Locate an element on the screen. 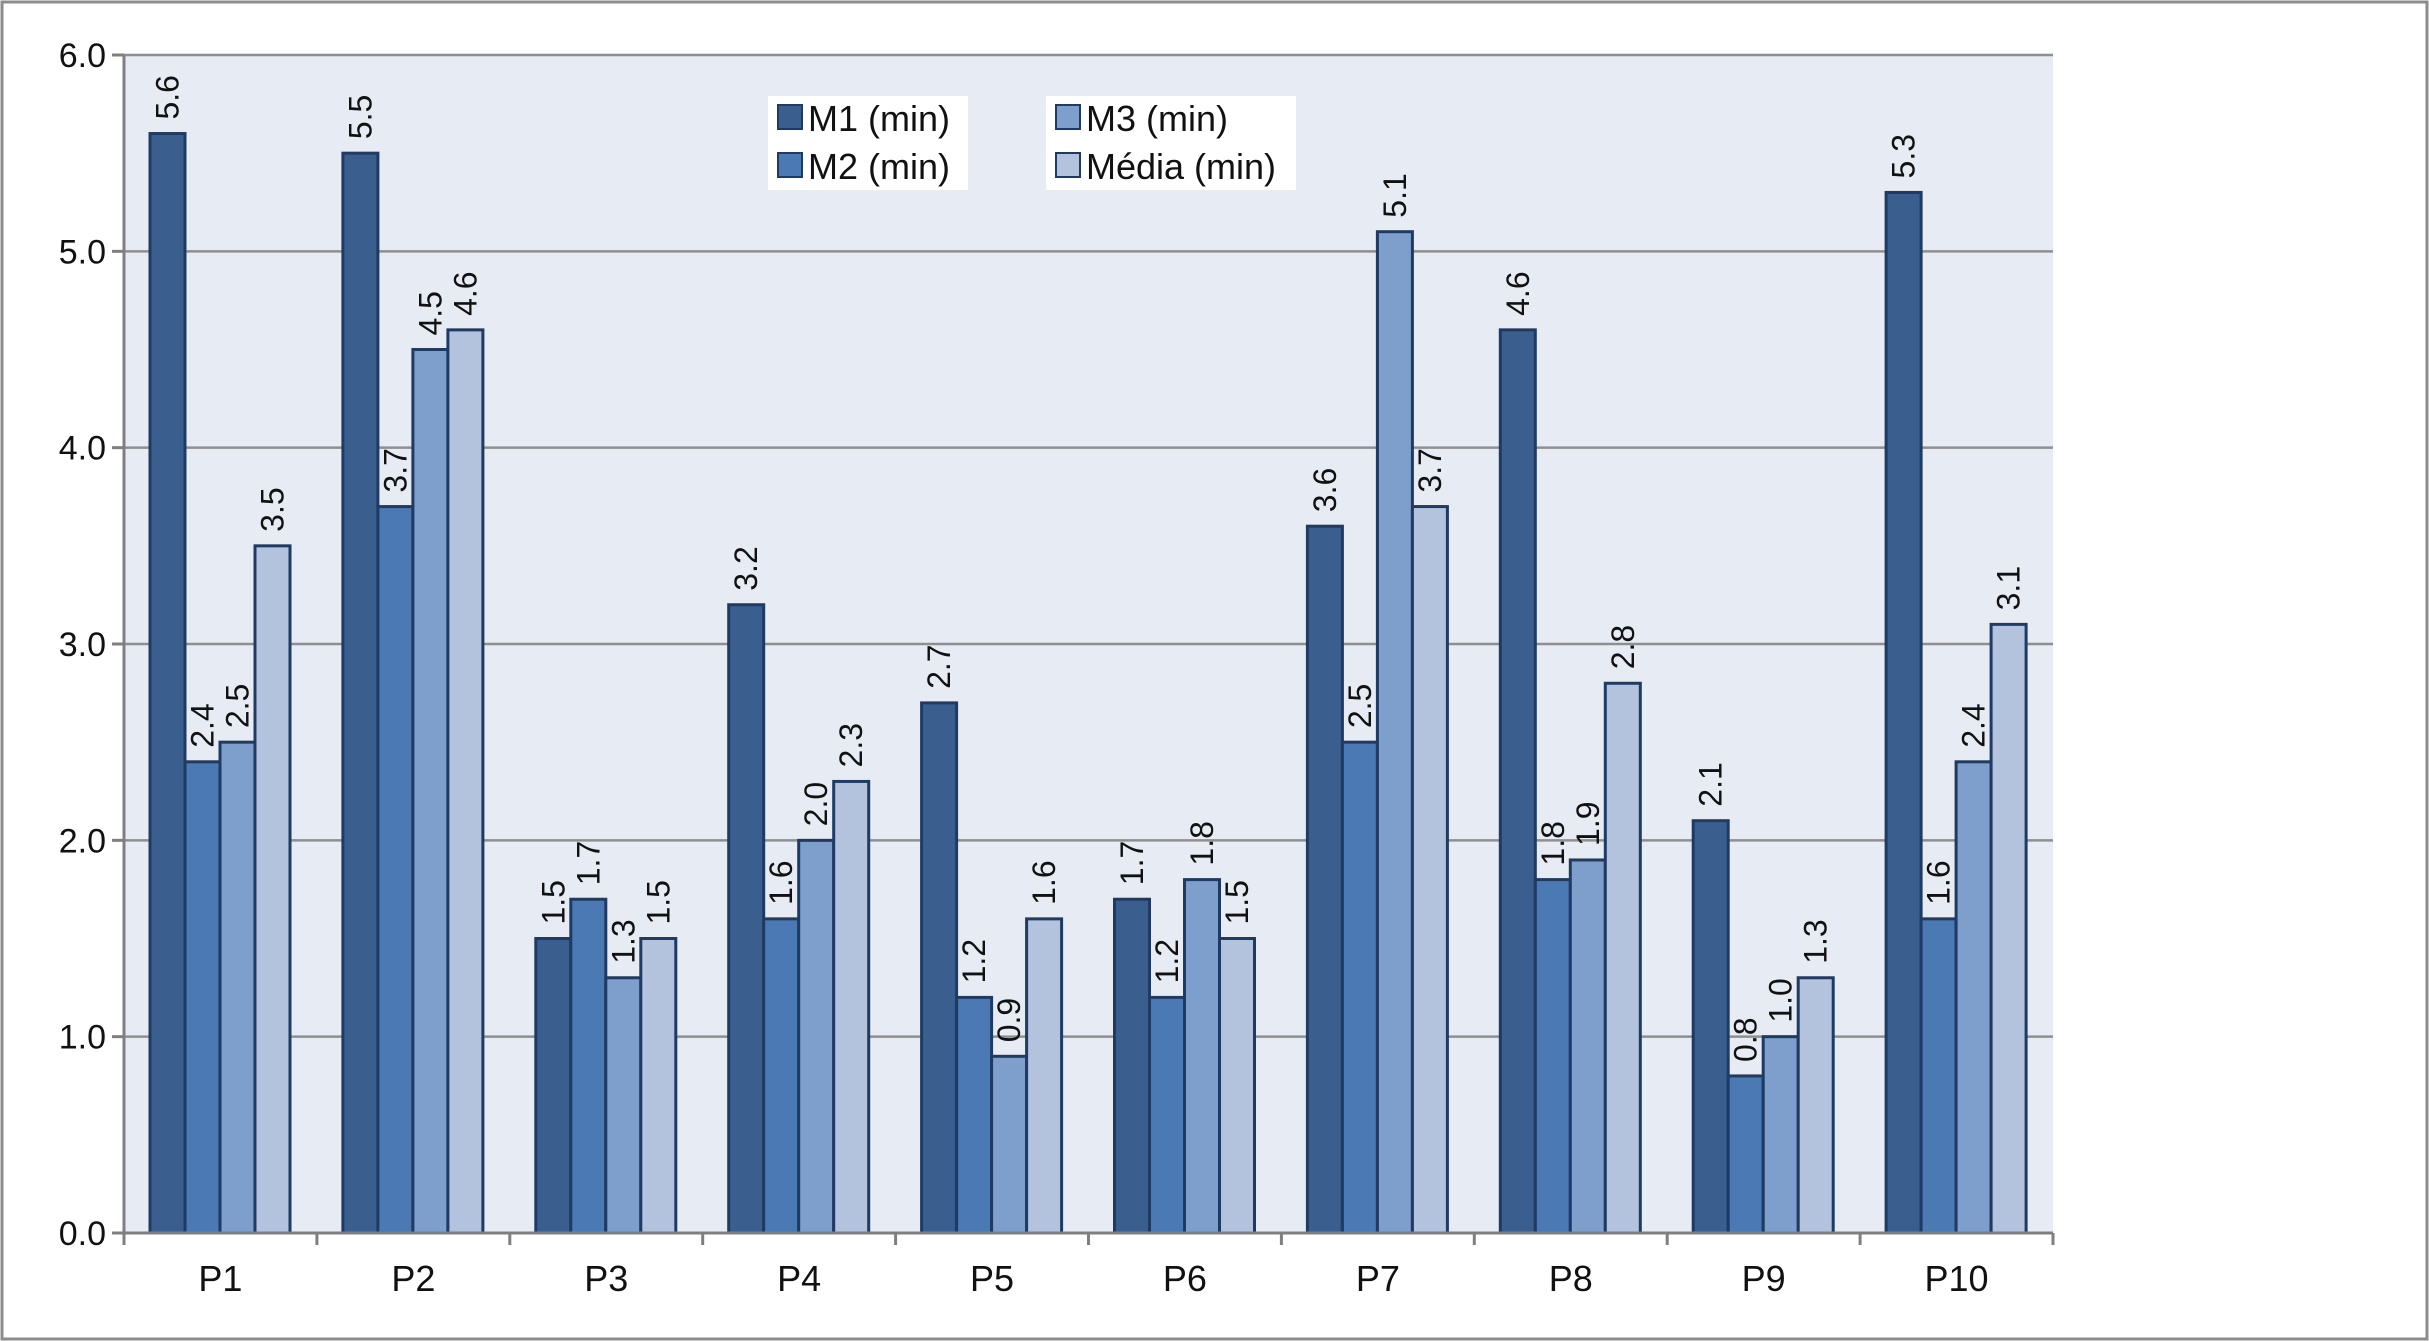 The height and width of the screenshot is (1341, 2429). data-label: 5.3 is located at coordinates (1904, 156).